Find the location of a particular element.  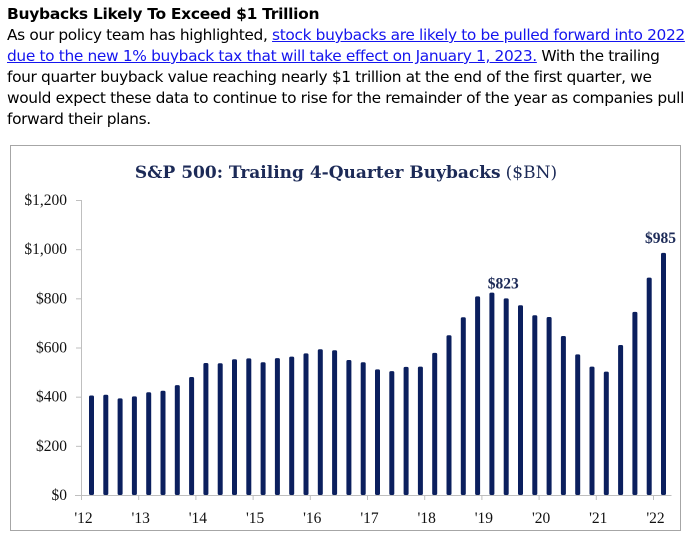

x-tick-label: '18 is located at coordinates (427, 518).